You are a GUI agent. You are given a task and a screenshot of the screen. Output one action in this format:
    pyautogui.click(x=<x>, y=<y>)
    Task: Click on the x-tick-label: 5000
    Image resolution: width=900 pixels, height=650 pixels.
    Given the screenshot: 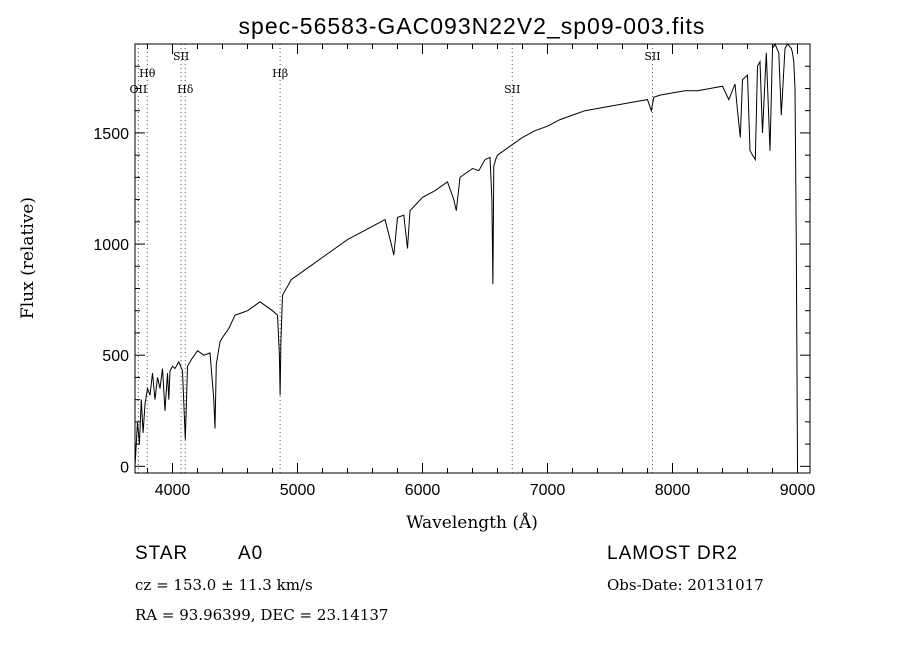 What is the action you would take?
    pyautogui.click(x=298, y=490)
    